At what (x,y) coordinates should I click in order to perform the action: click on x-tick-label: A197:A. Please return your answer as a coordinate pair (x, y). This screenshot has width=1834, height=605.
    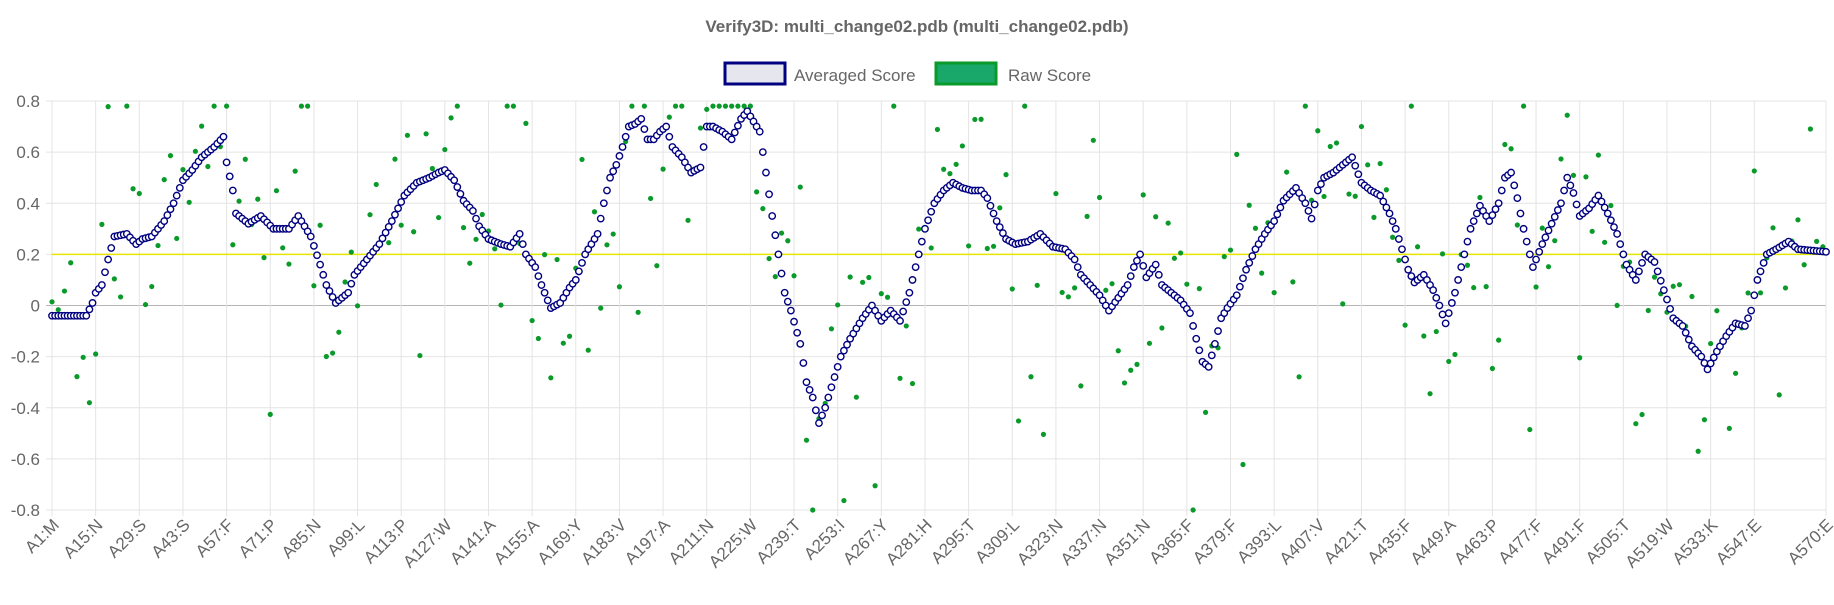
    Looking at the image, I should click on (647, 541).